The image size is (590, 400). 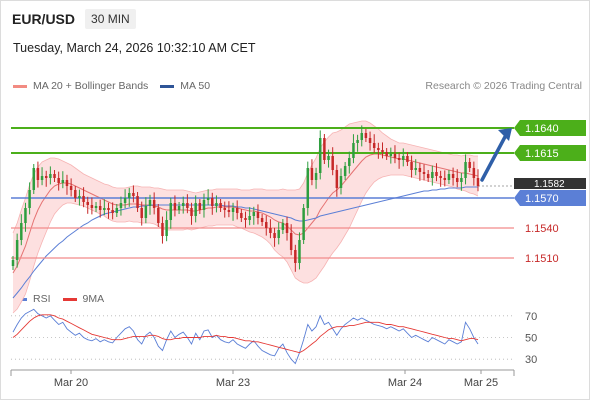 What do you see at coordinates (110, 19) in the screenshot?
I see `timeframe-badge: 30 MIN` at bounding box center [110, 19].